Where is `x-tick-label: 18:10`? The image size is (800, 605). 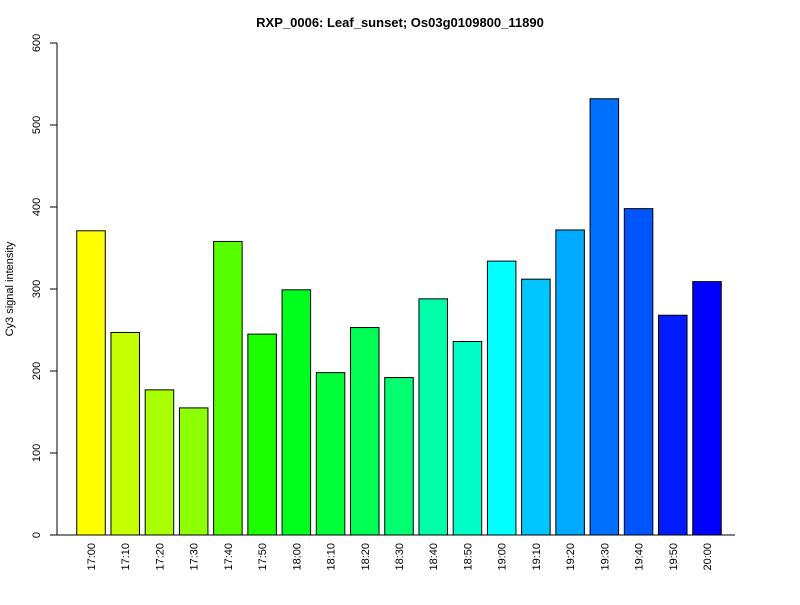
x-tick-label: 18:10 is located at coordinates (332, 557).